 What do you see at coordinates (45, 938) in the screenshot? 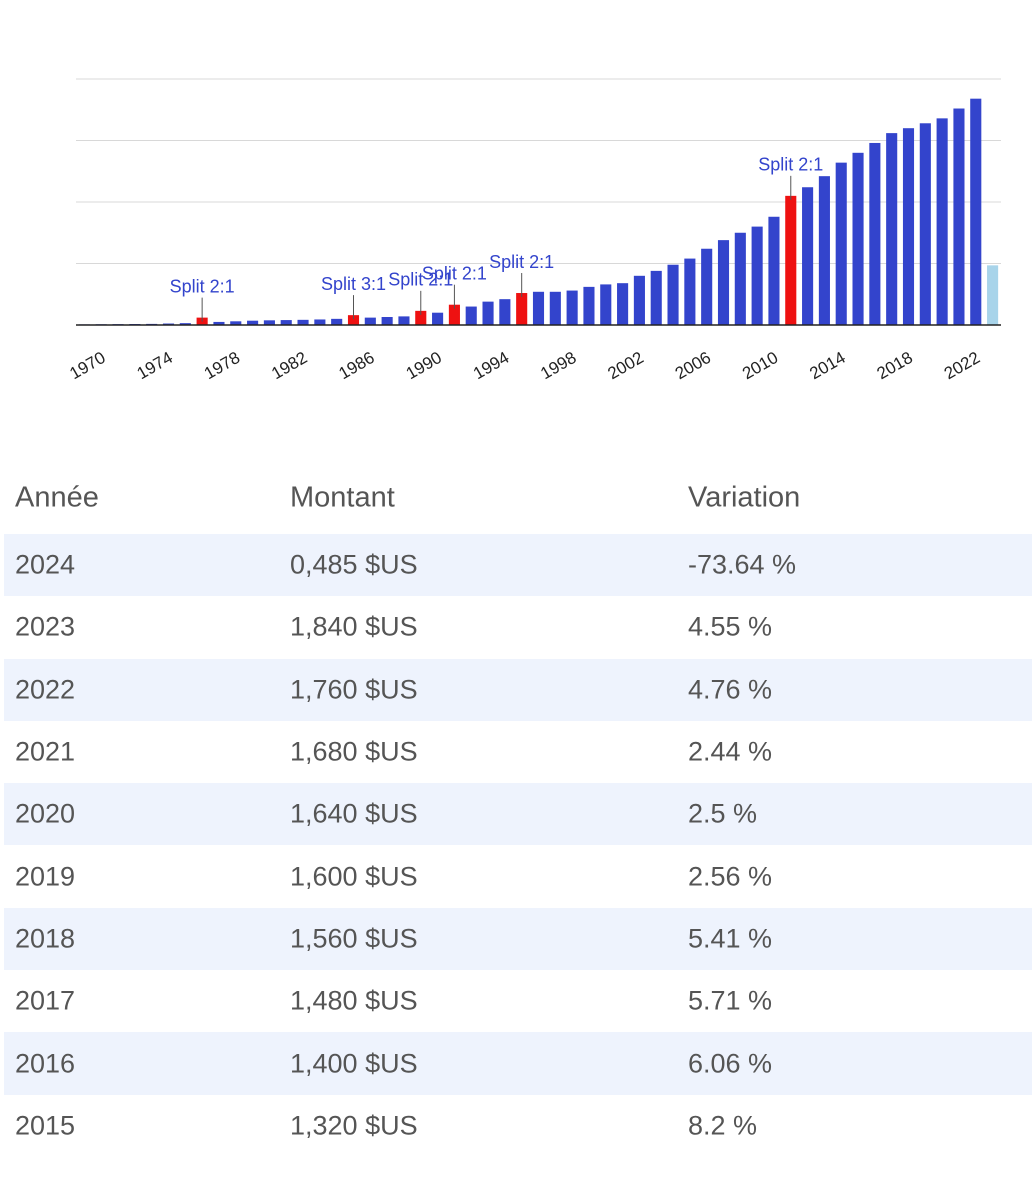
I see `table-cell: 2018` at bounding box center [45, 938].